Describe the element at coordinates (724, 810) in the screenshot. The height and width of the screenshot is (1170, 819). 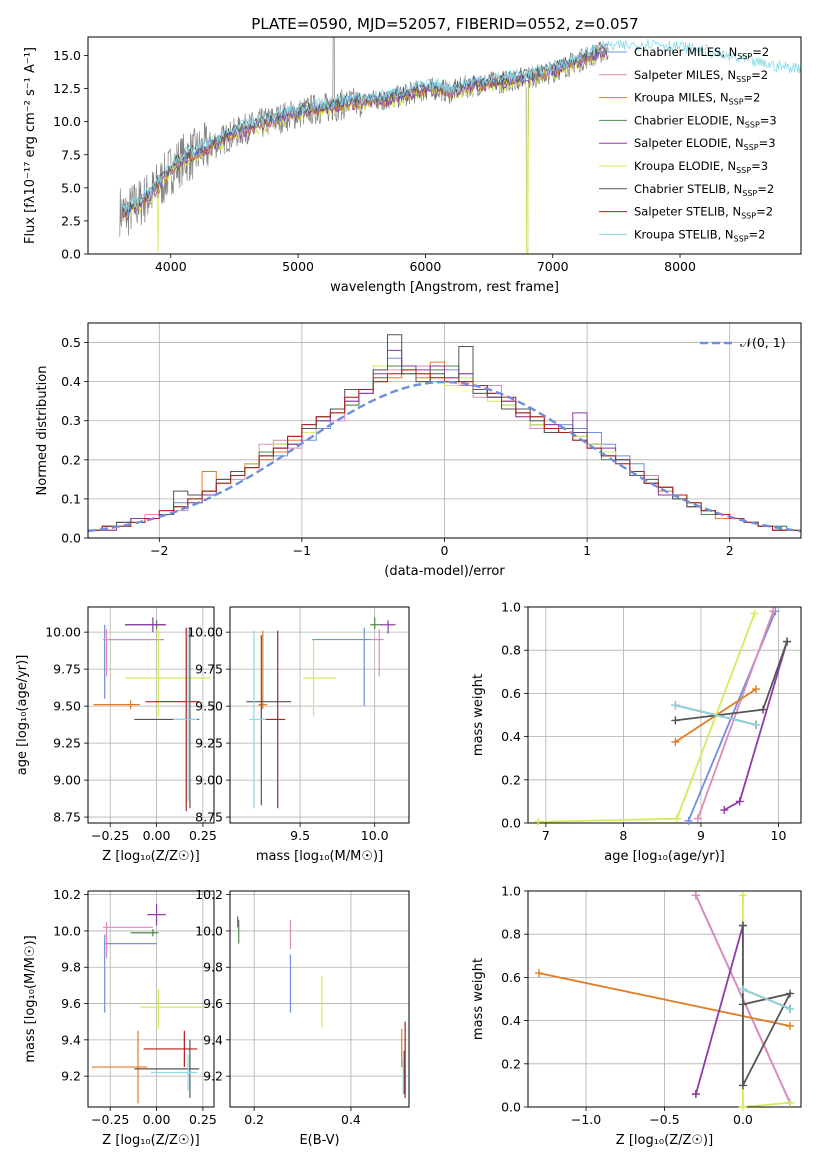
I see `weight-marker-salp_elodie` at that location.